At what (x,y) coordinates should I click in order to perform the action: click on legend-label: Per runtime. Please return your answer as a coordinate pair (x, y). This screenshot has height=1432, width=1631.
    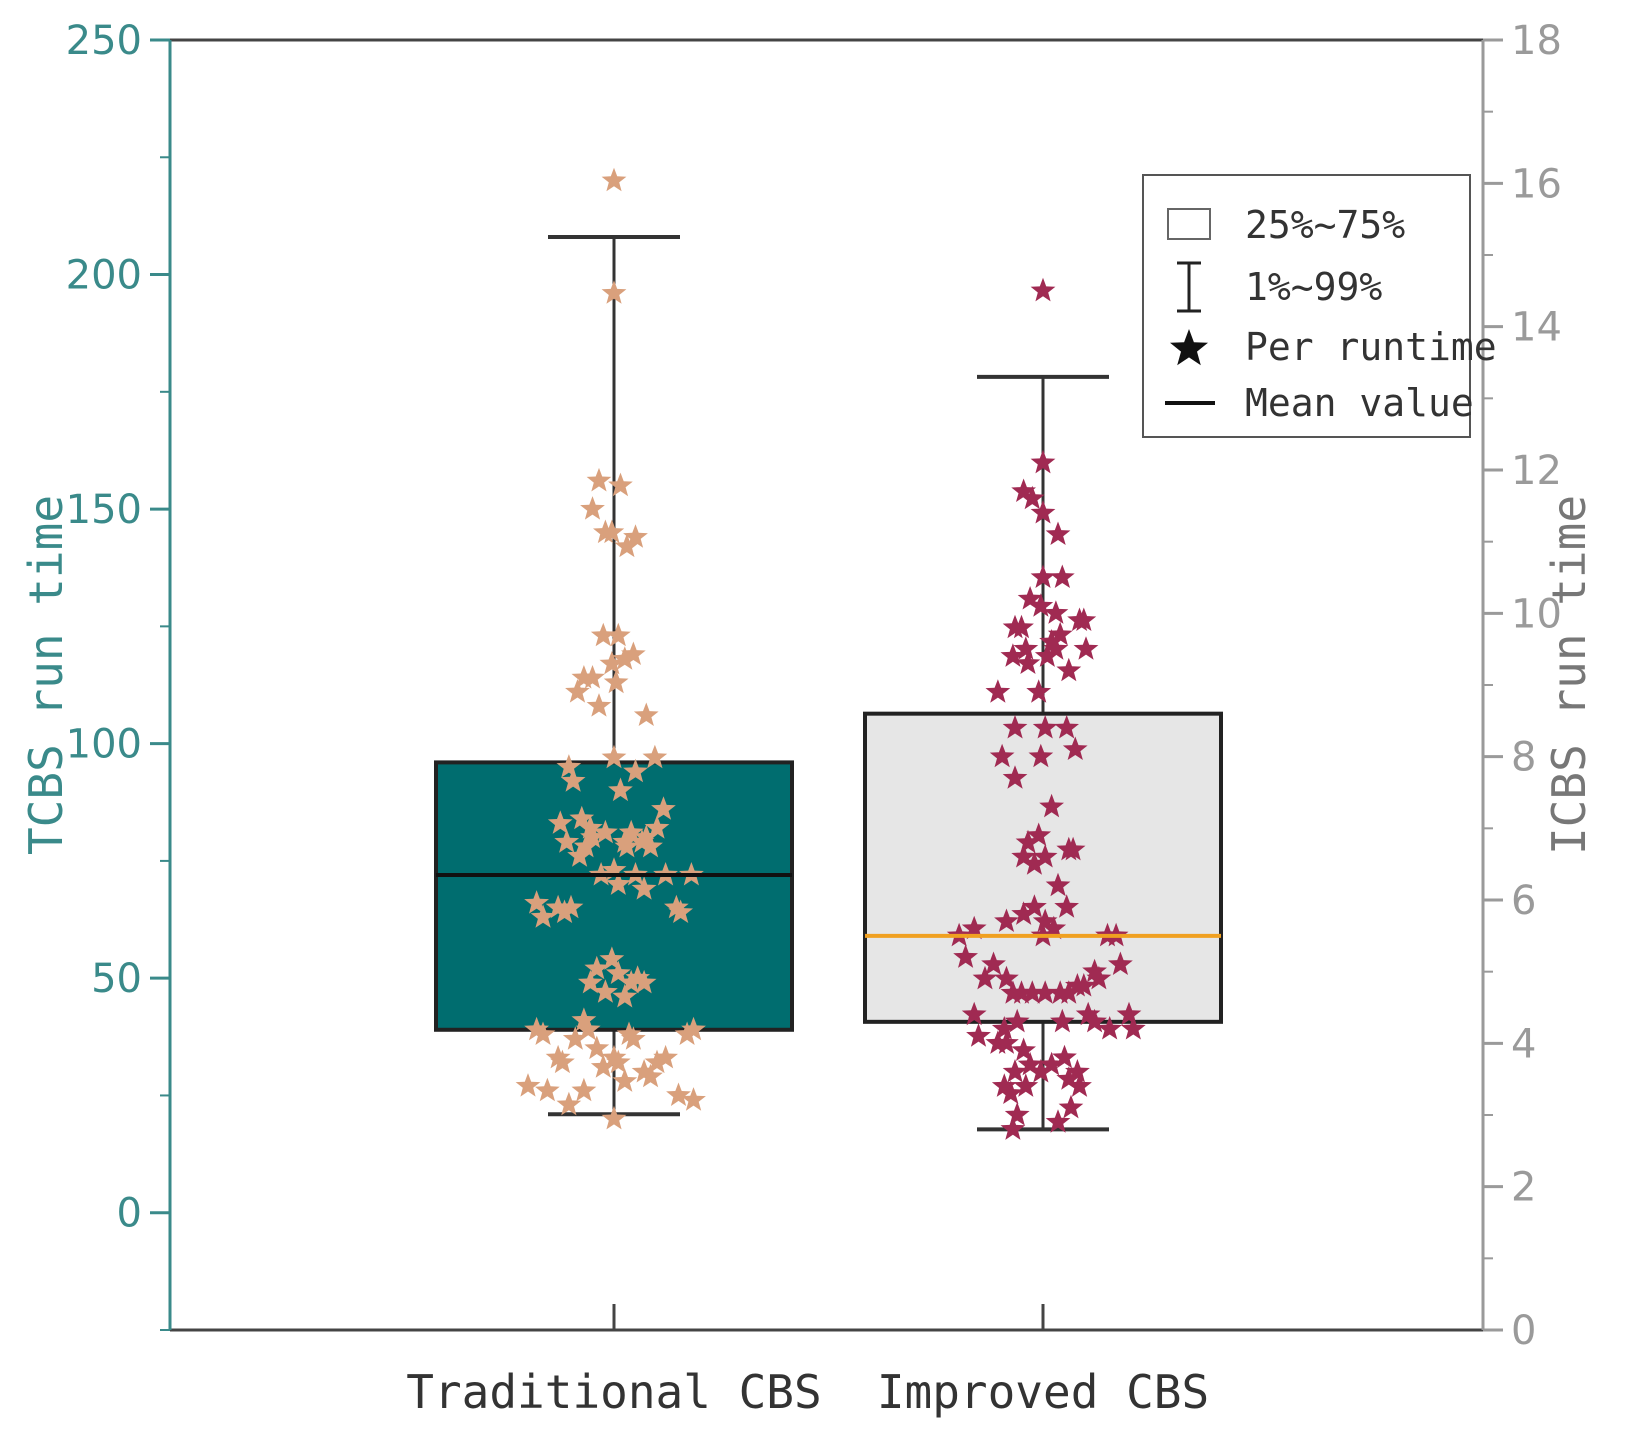
    Looking at the image, I should click on (1371, 347).